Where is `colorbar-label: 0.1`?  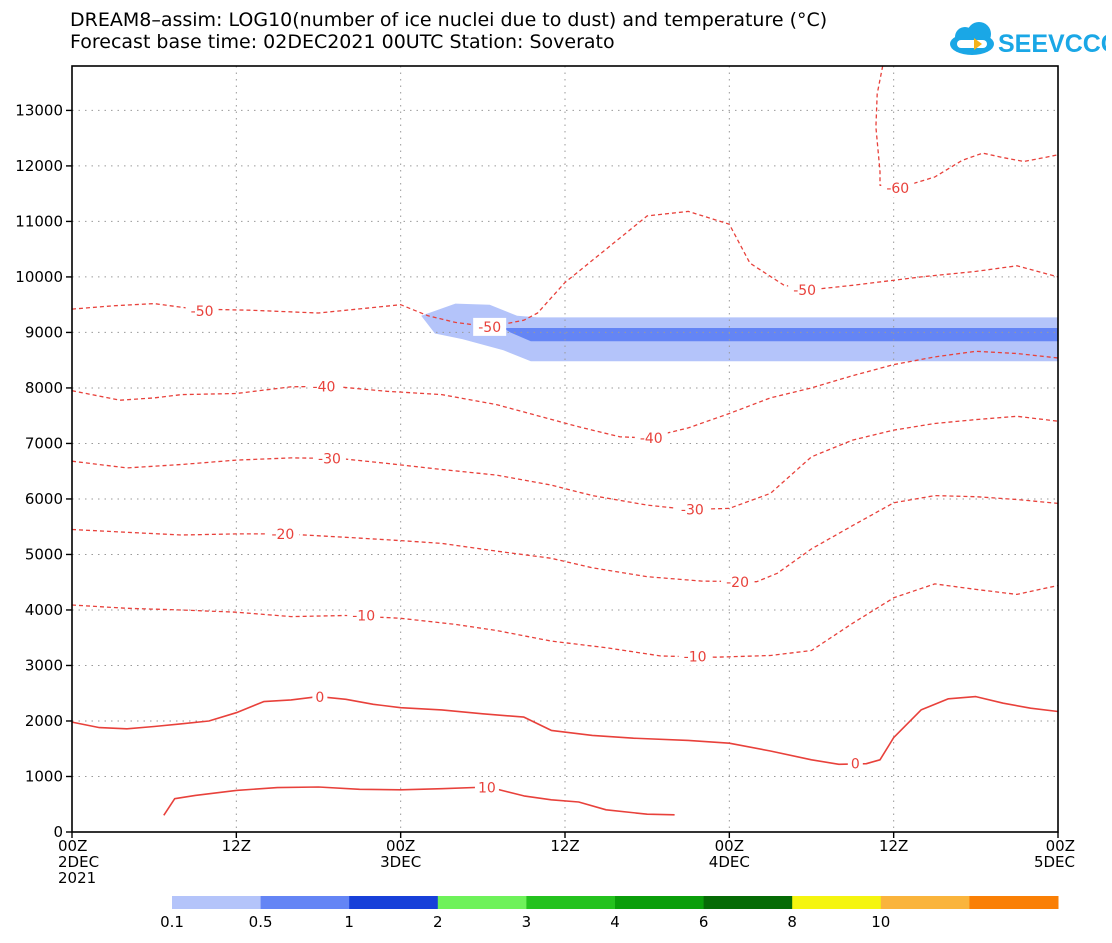 colorbar-label: 0.1 is located at coordinates (172, 922).